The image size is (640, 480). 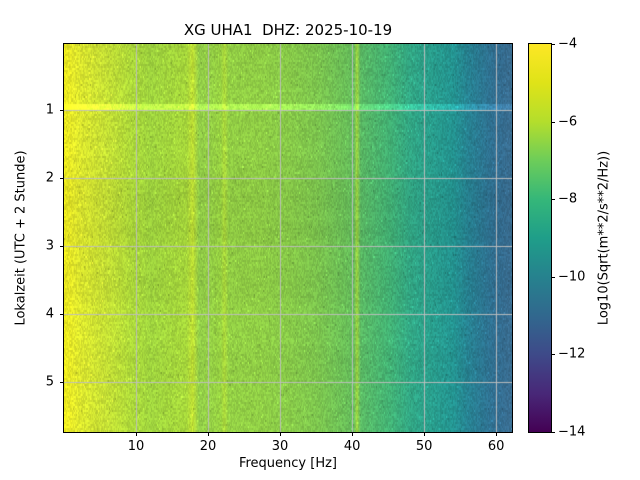 What do you see at coordinates (49, 246) in the screenshot?
I see `y-tick-label: 3` at bounding box center [49, 246].